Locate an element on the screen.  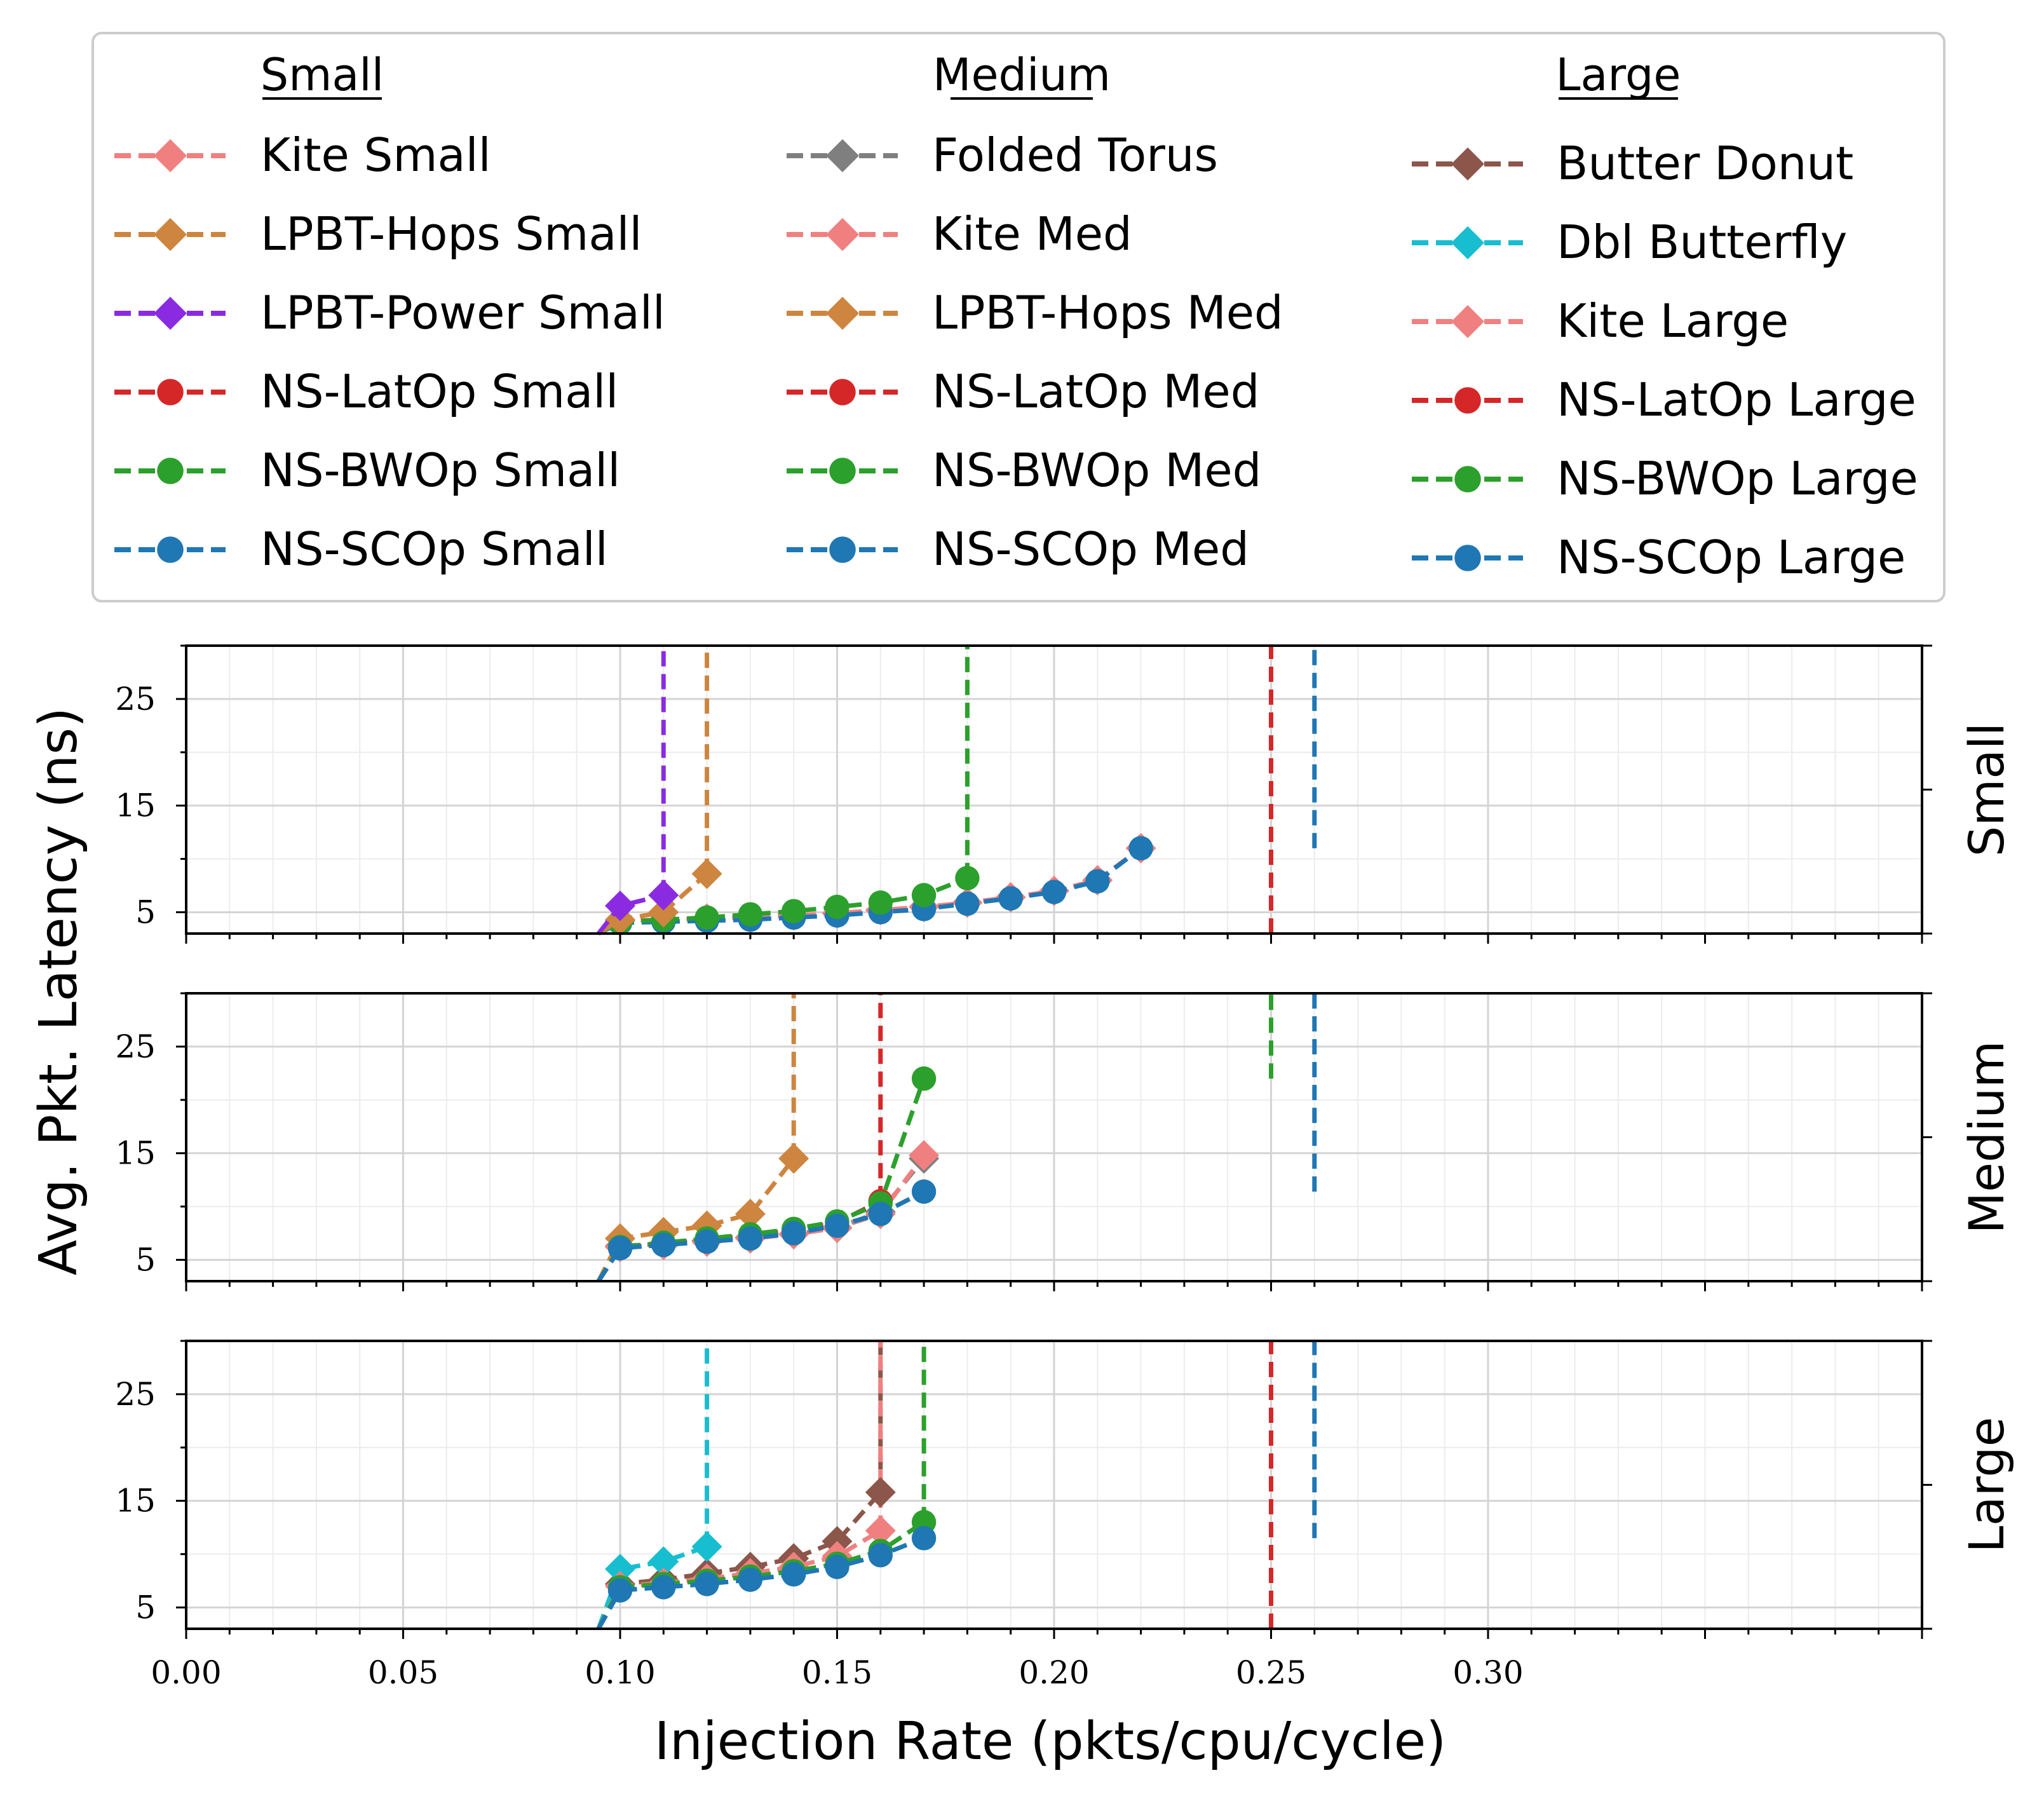
x-tick-label: 0.15 is located at coordinates (837, 1672).